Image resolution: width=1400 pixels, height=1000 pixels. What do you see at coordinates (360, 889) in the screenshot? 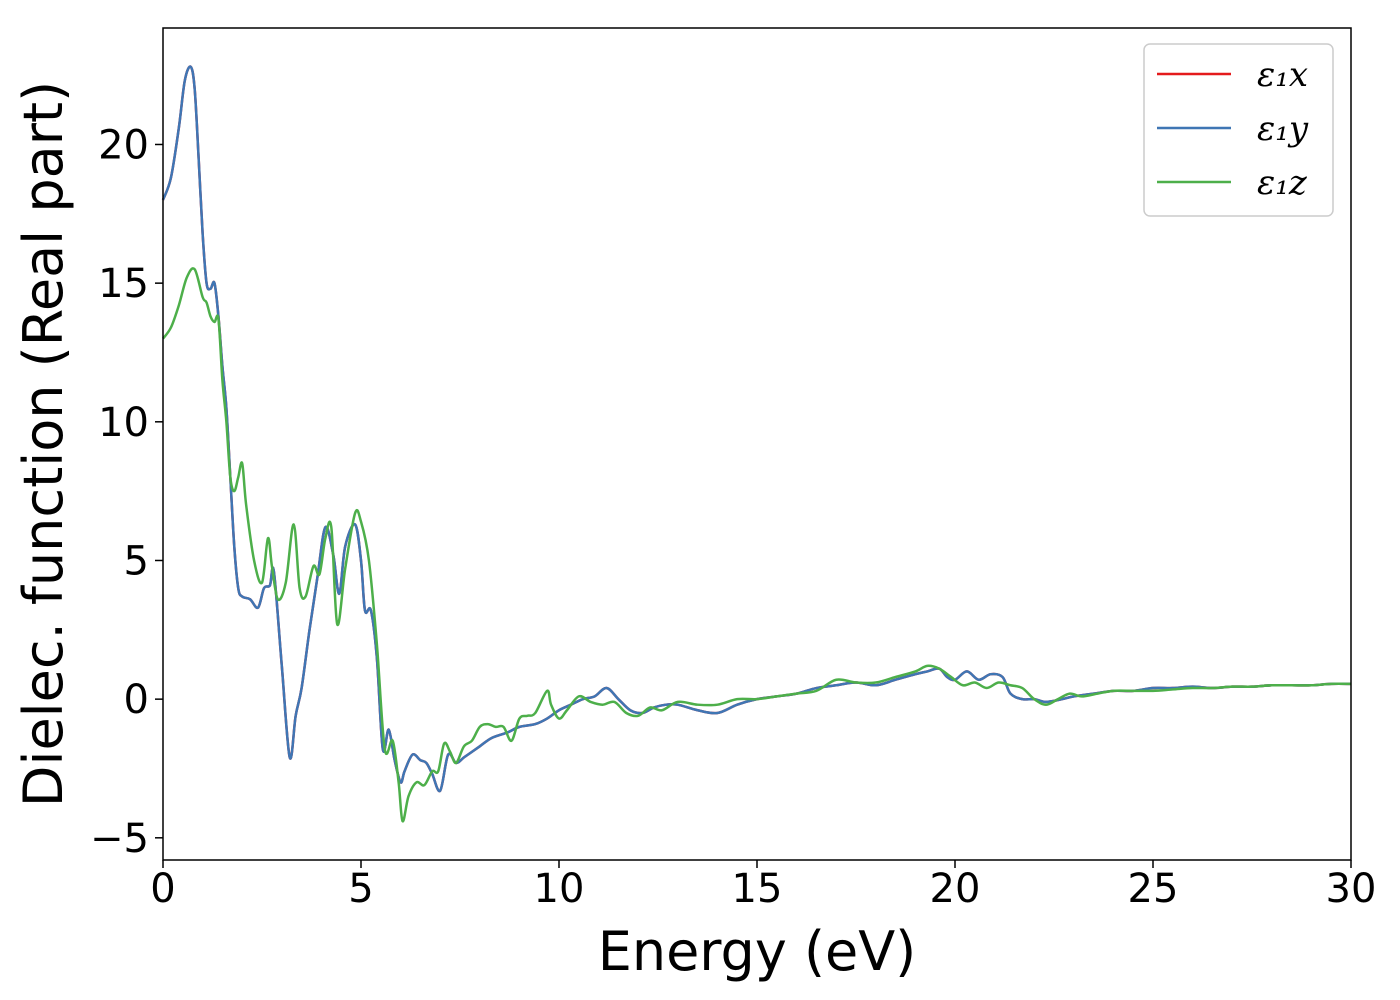
I see `x-tick-label: 5` at bounding box center [360, 889].